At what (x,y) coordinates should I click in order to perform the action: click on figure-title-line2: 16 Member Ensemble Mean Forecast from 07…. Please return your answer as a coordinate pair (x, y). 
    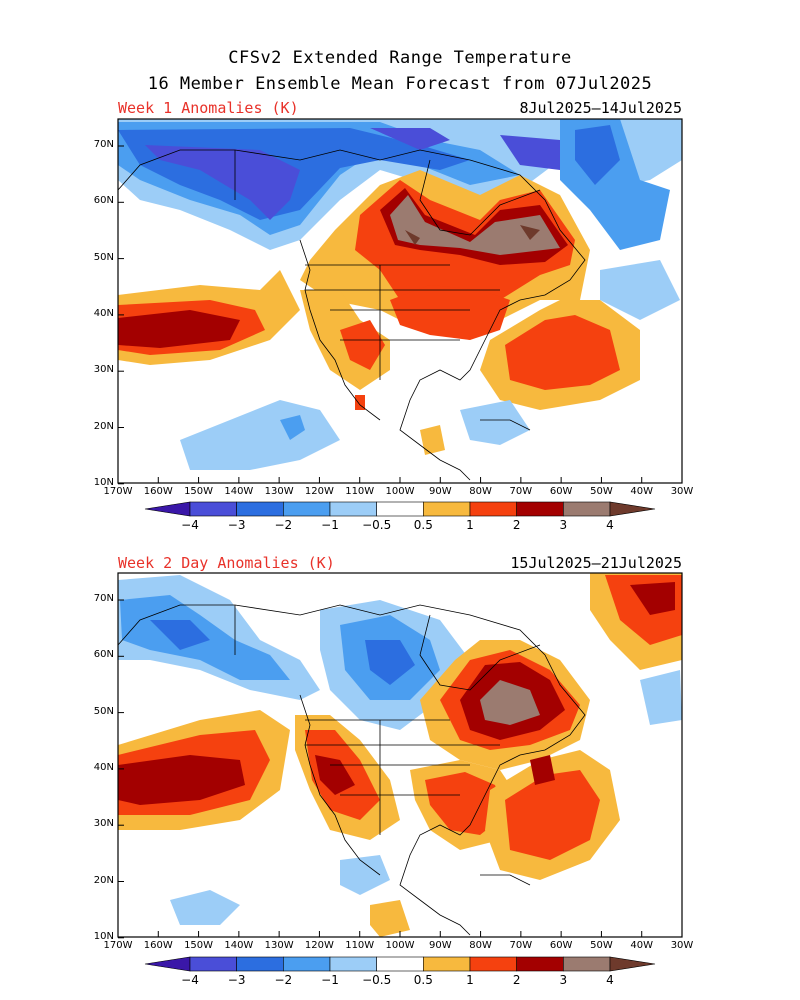
    Looking at the image, I should click on (400, 84).